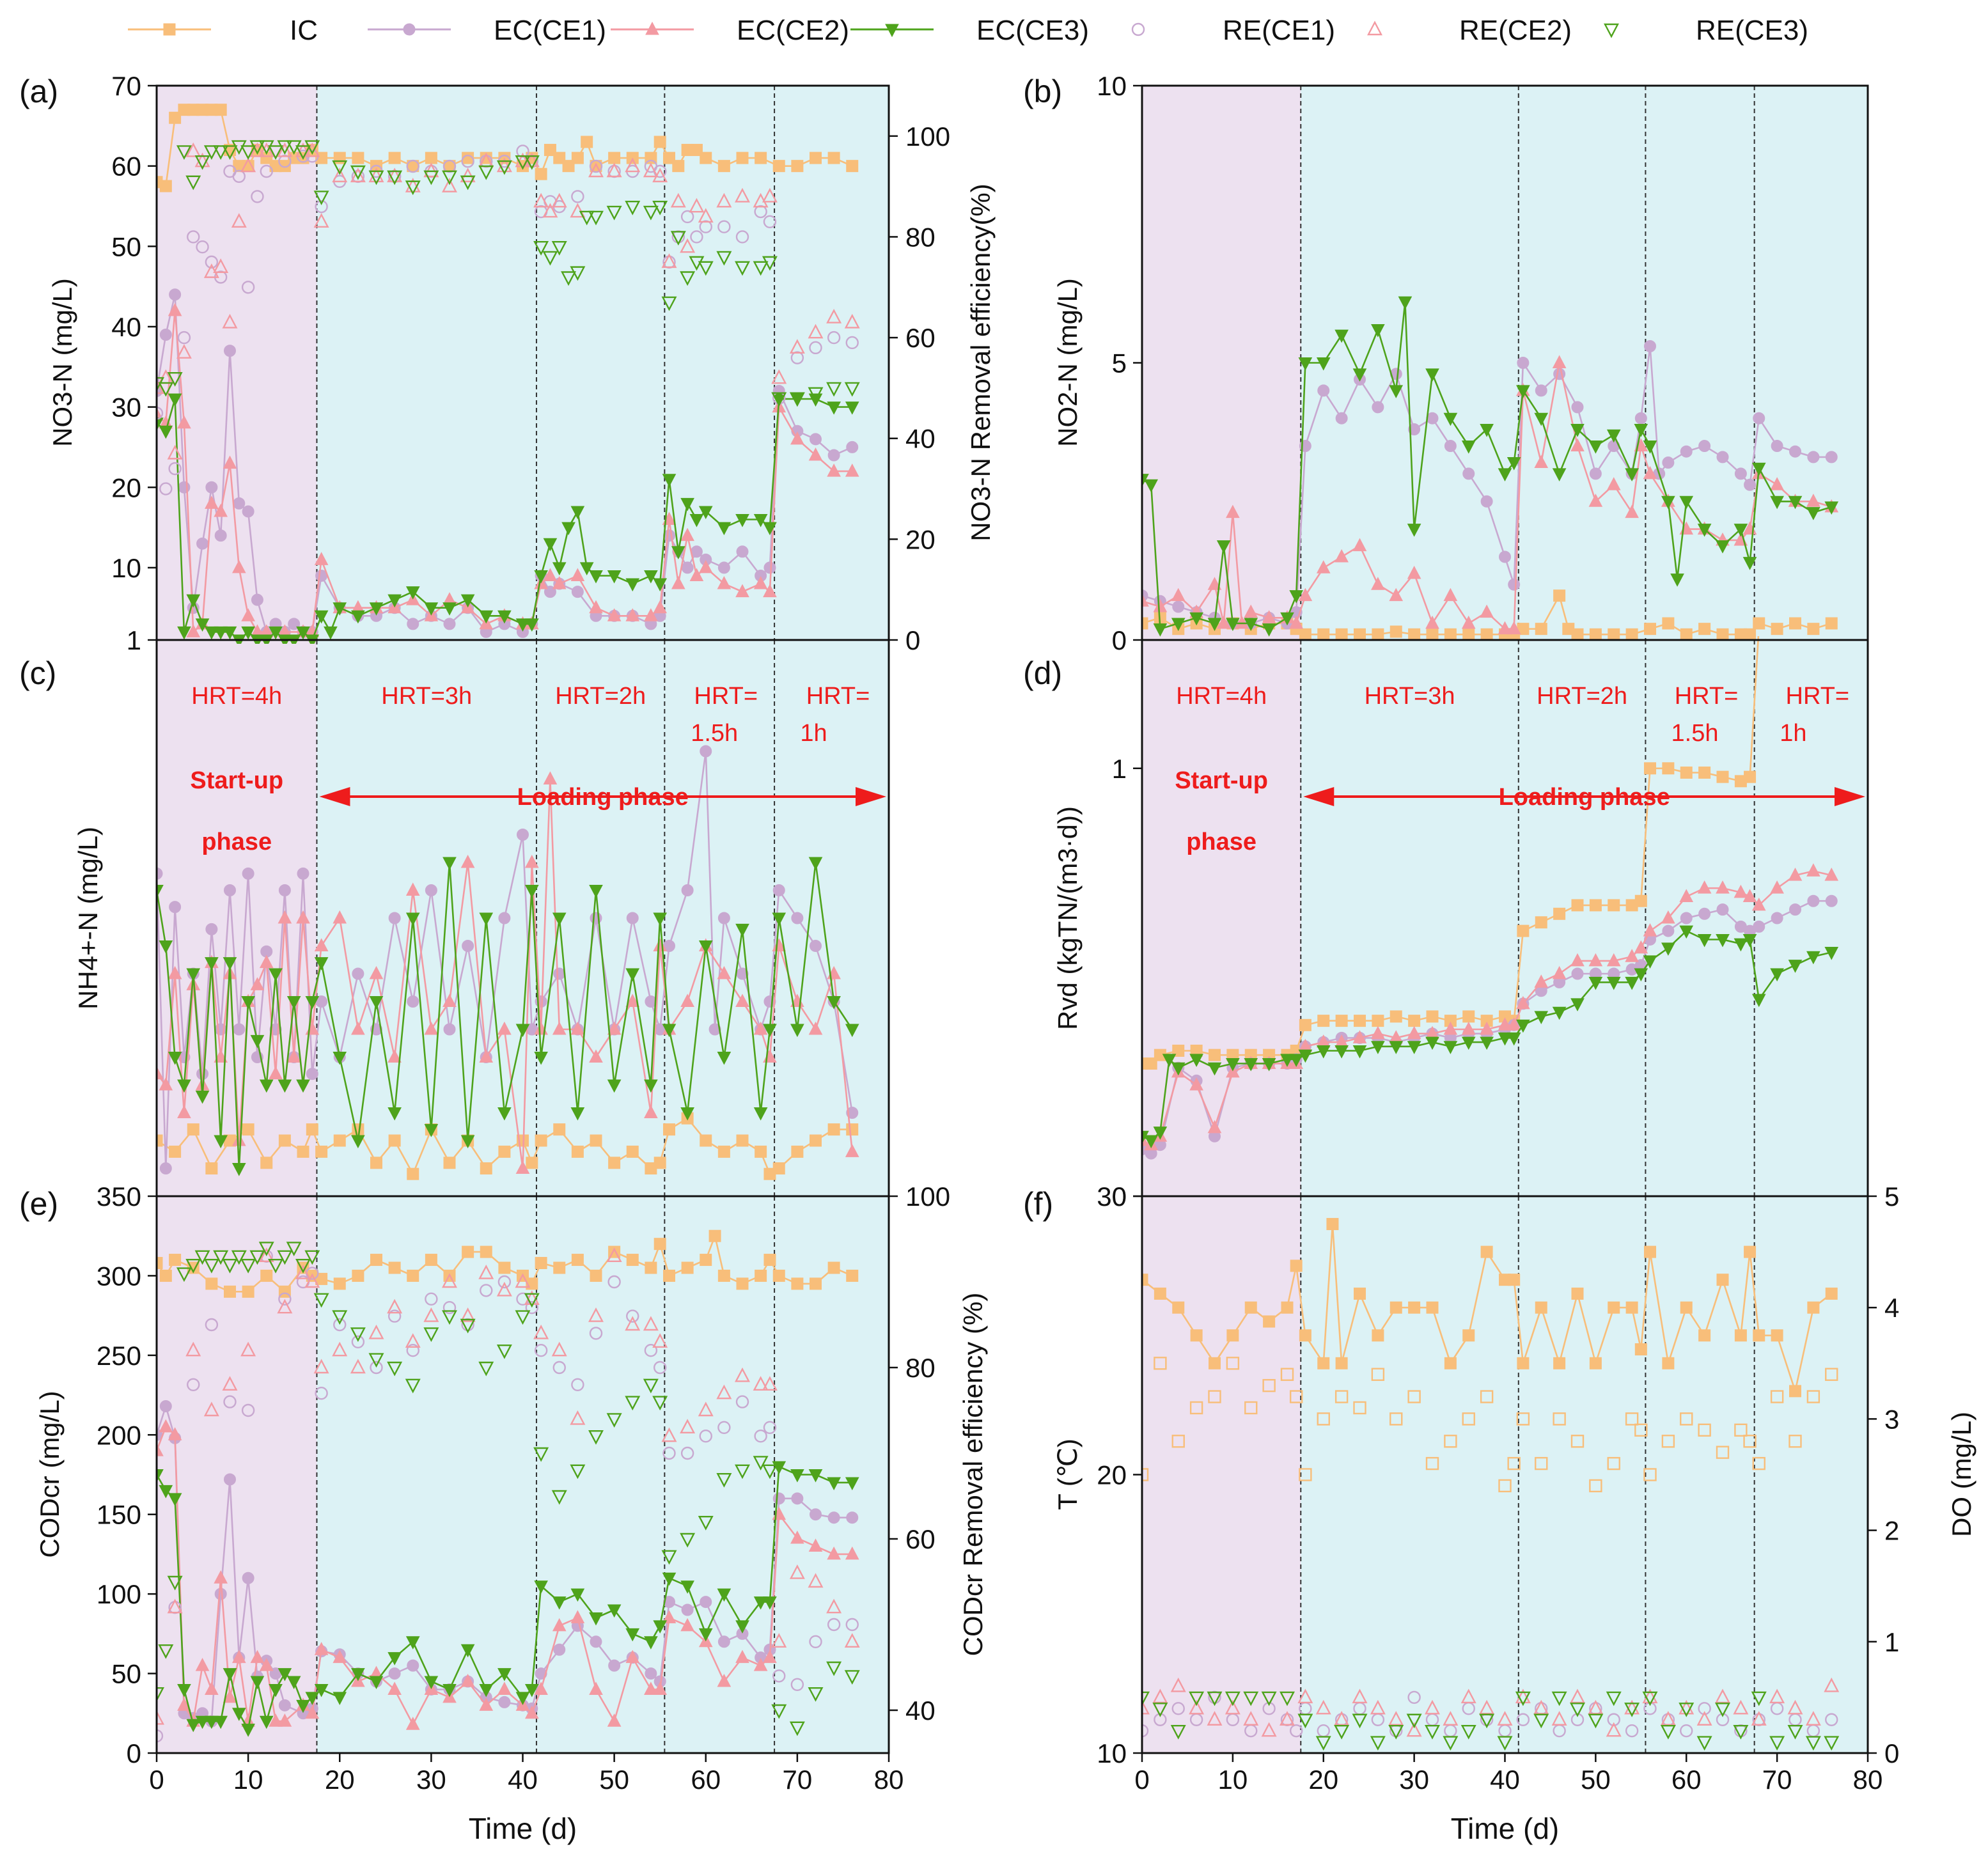 This screenshot has width=1988, height=1856. Describe the element at coordinates (706, 1780) in the screenshot. I see `e-x-tick-label: 60` at that location.